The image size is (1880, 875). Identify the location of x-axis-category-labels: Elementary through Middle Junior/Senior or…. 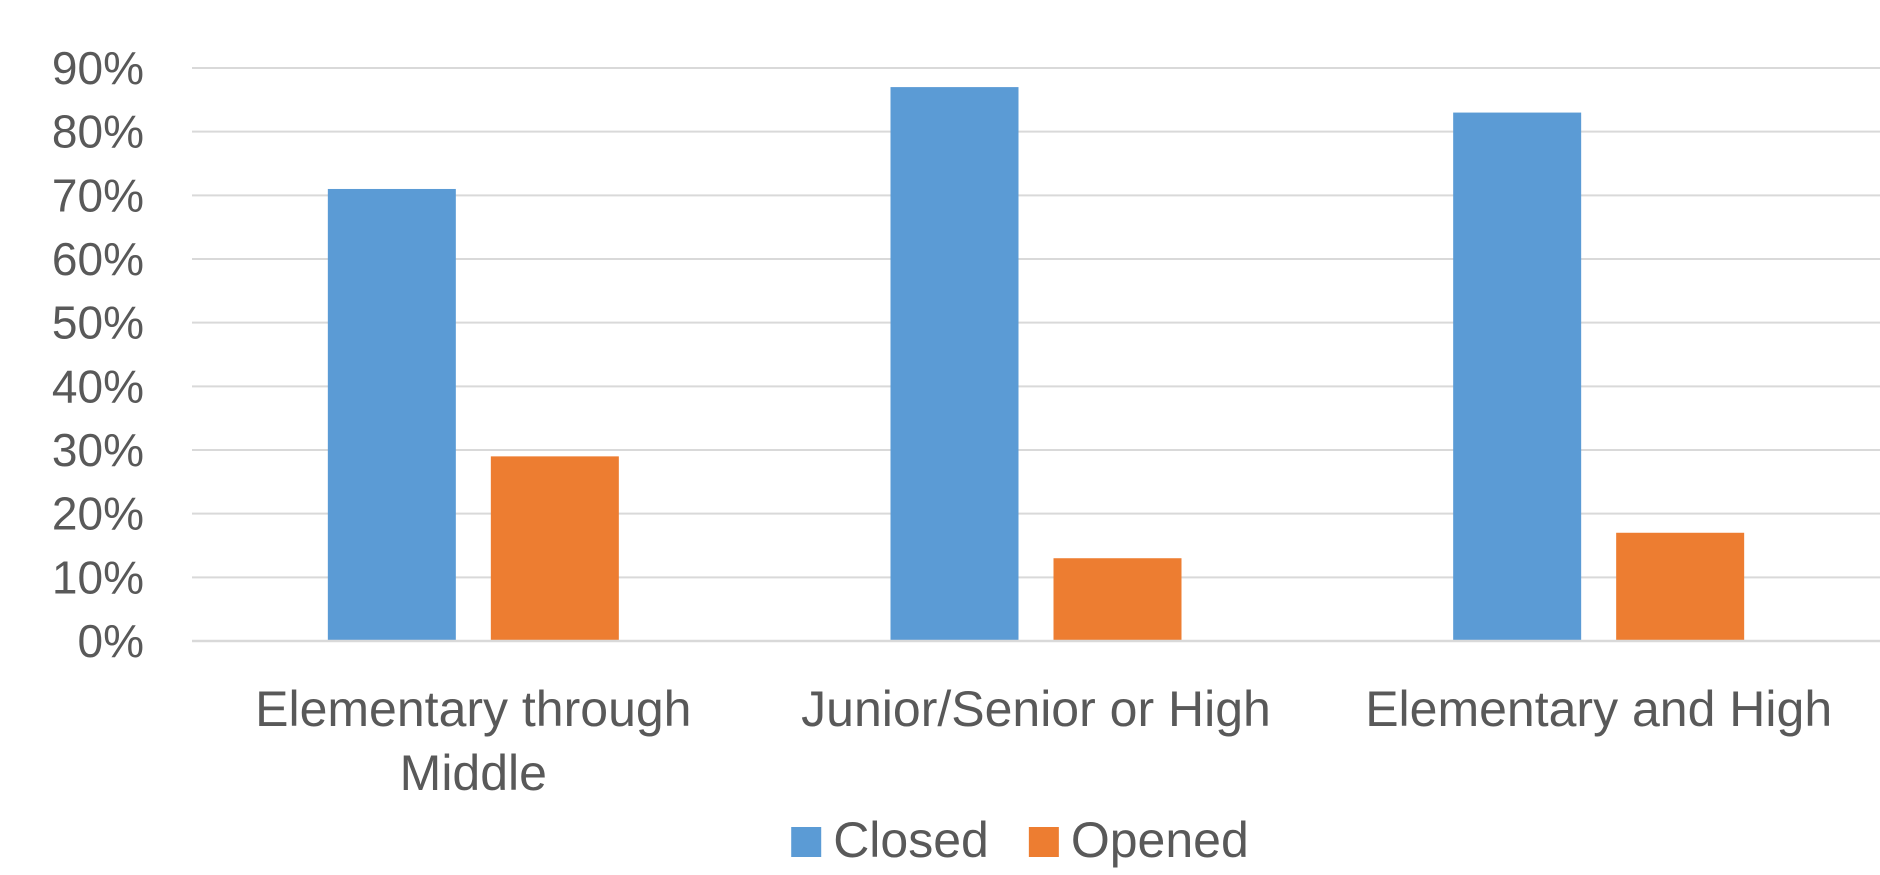
(1043, 741).